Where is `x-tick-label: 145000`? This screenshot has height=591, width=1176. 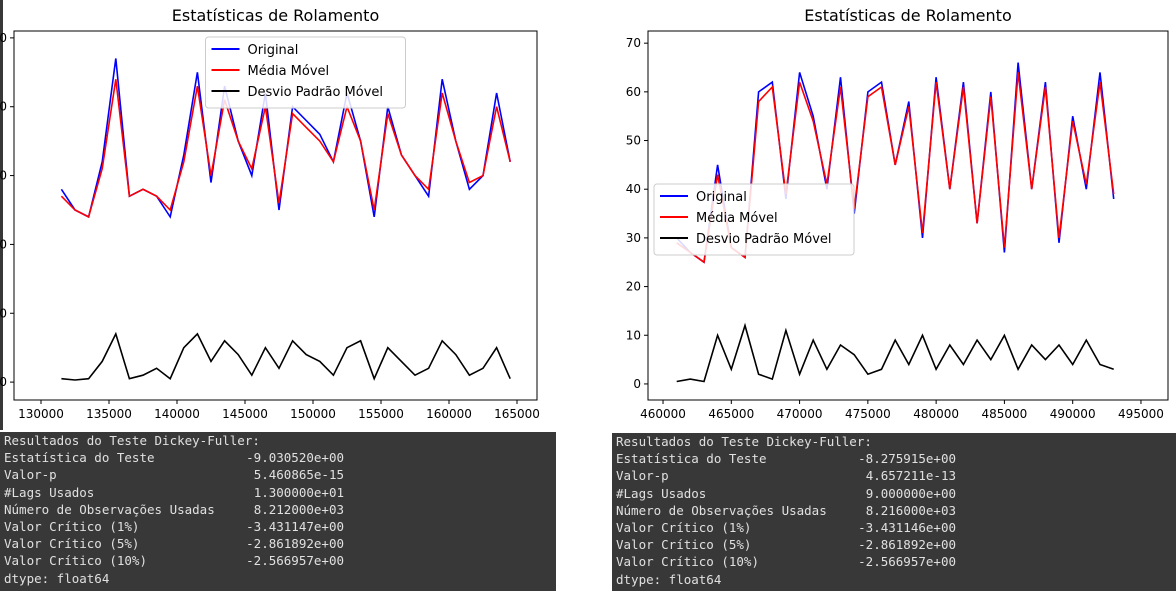 x-tick-label: 145000 is located at coordinates (245, 414).